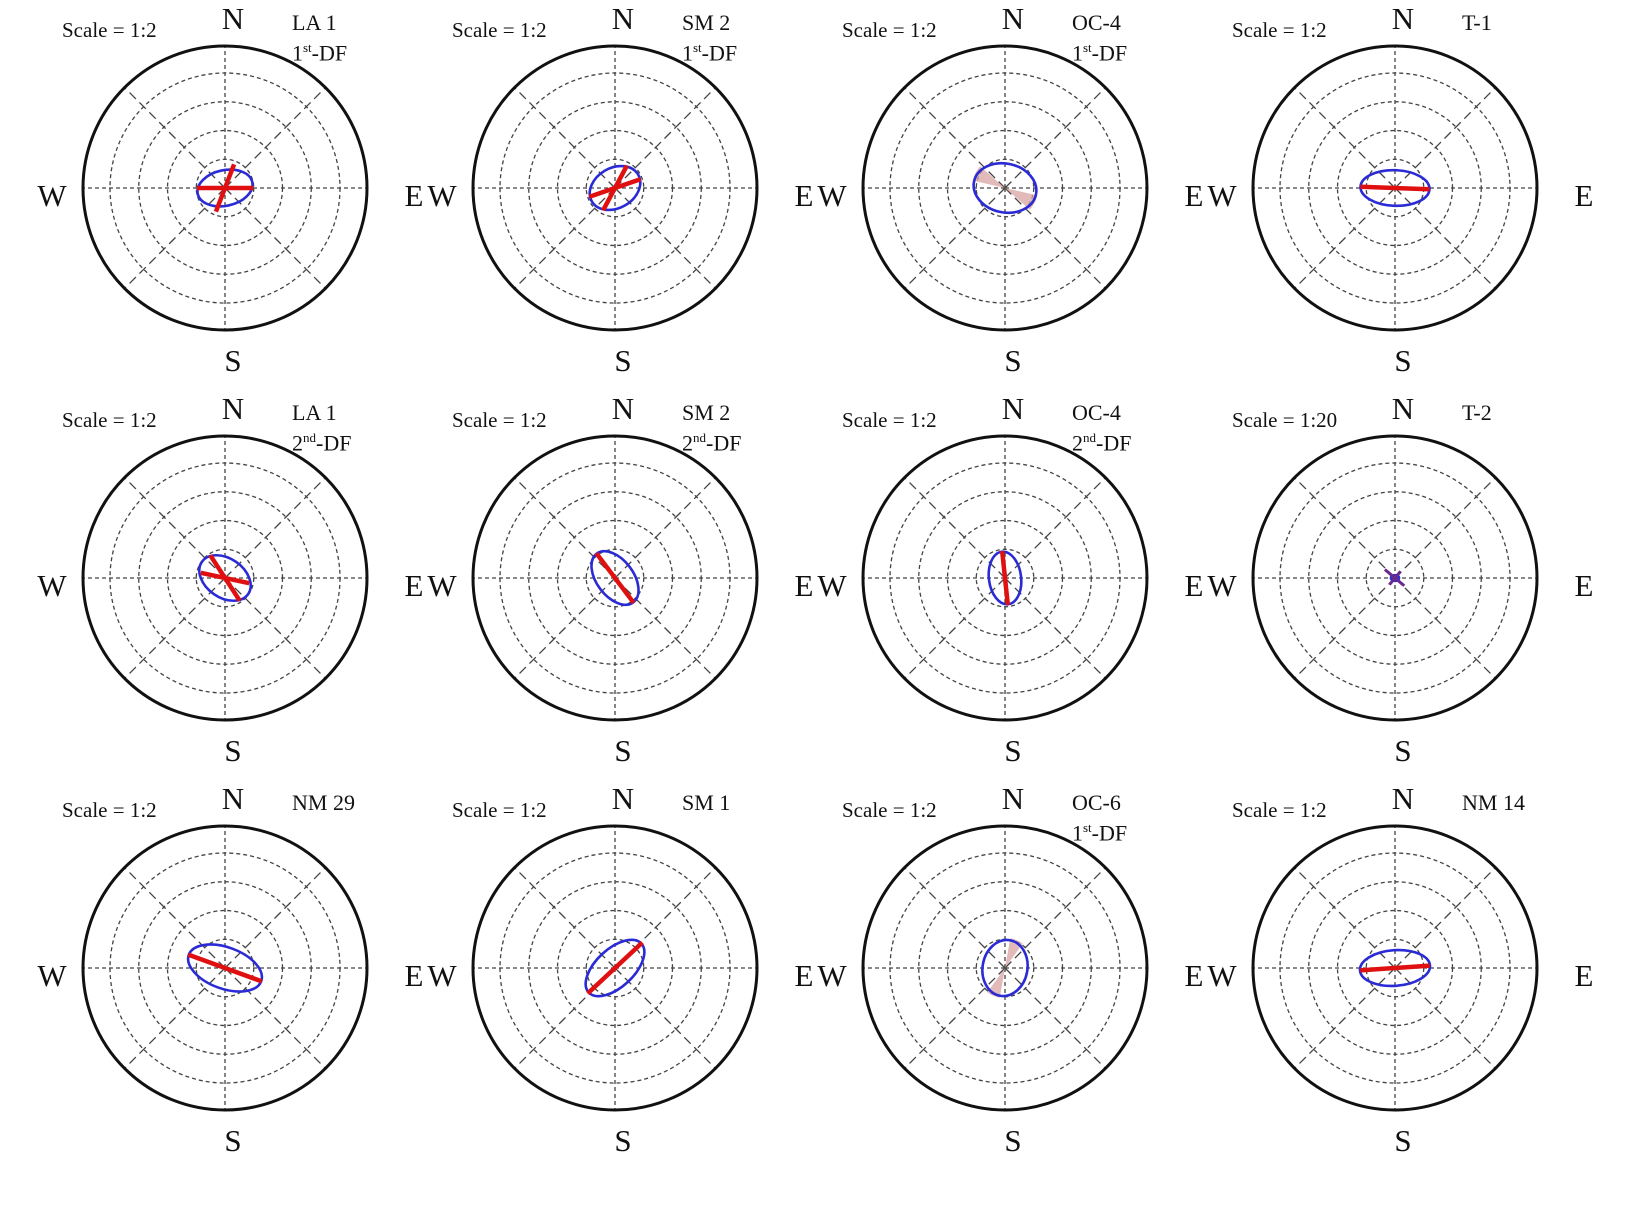 The height and width of the screenshot is (1227, 1647). What do you see at coordinates (697, 47) in the screenshot?
I see `stage-ordinal: st` at bounding box center [697, 47].